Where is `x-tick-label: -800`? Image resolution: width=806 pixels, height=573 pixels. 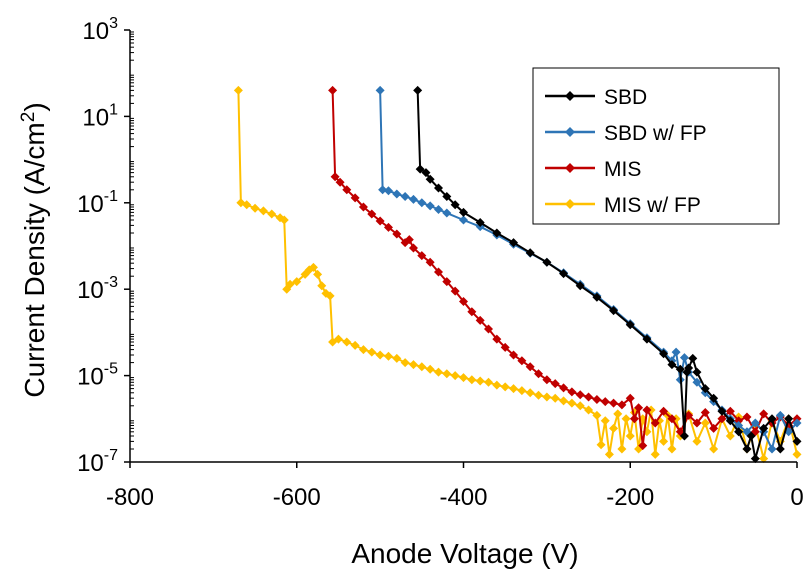
x-tick-label: -800 is located at coordinates (130, 497).